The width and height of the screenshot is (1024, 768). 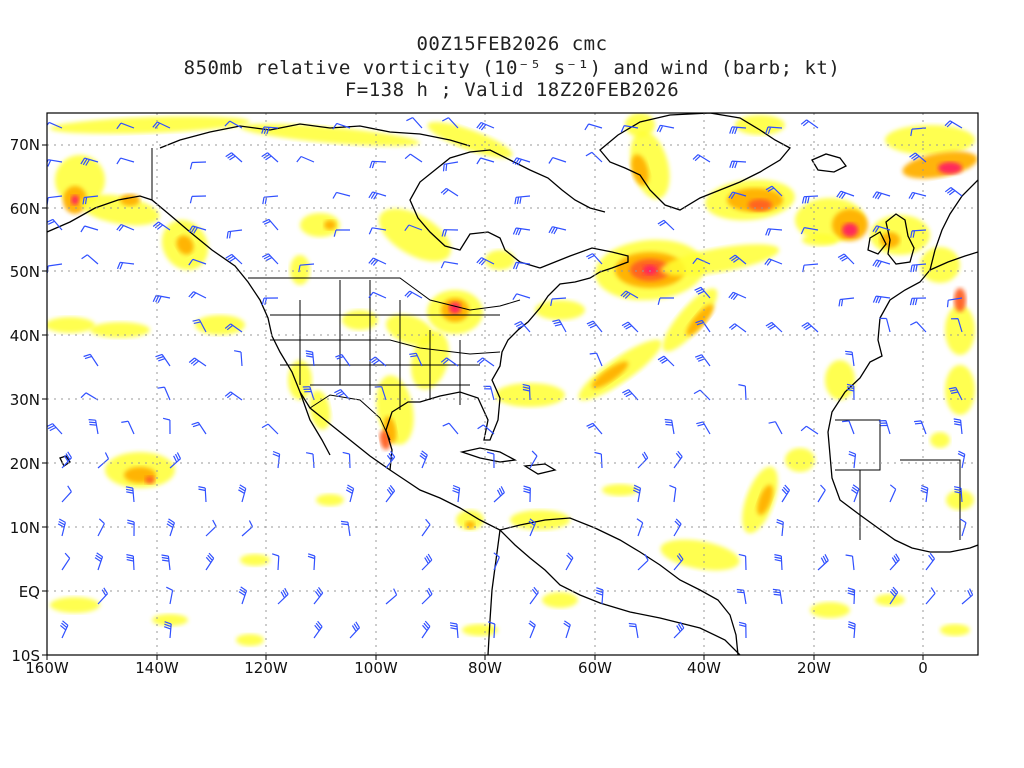 What do you see at coordinates (25, 400) in the screenshot?
I see `lat-axis: 70N 60N 50N 40N 30N 20N 10N EQ 10S` at bounding box center [25, 400].